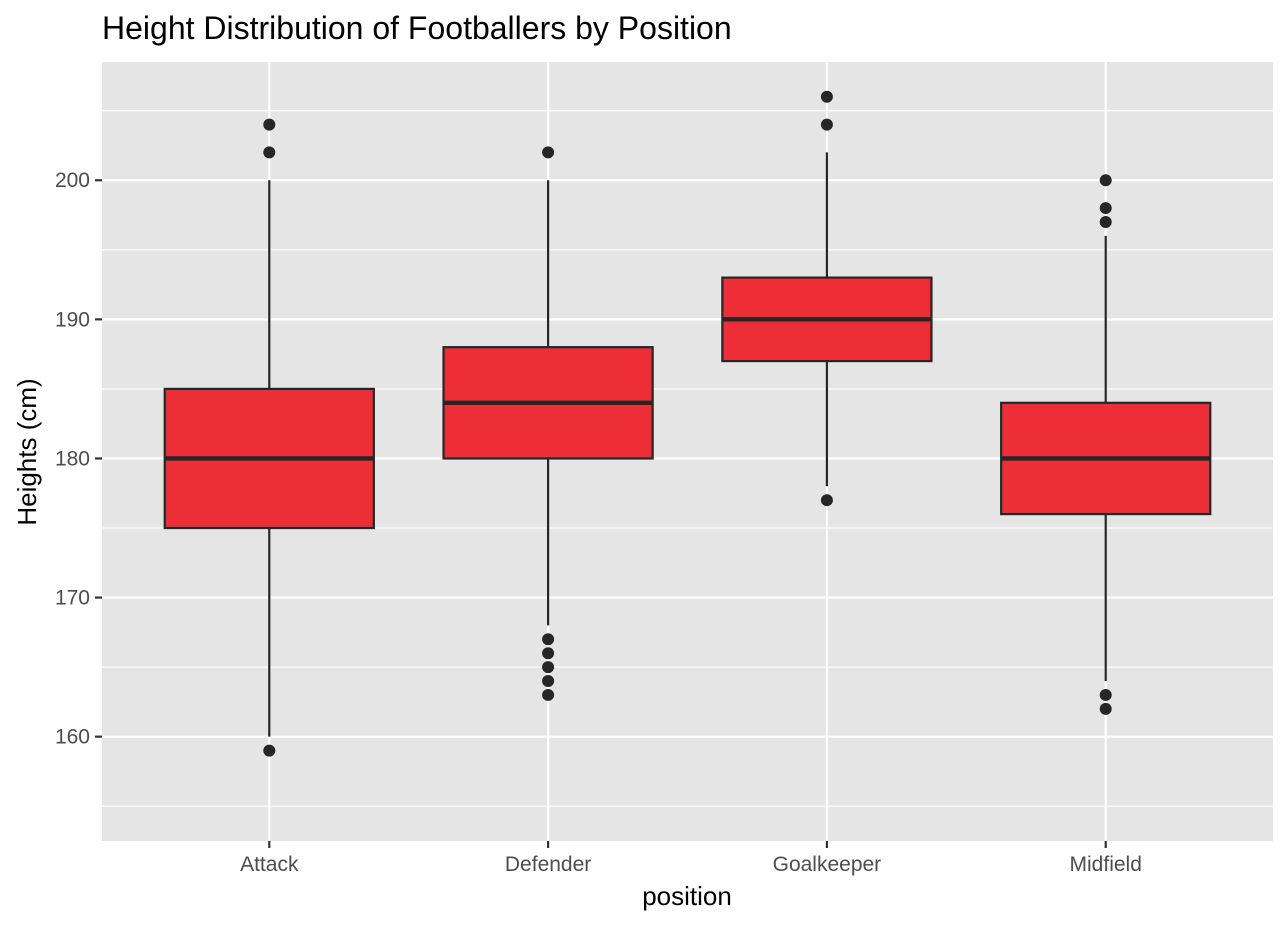 This screenshot has height=926, width=1288. What do you see at coordinates (269, 437) in the screenshot?
I see `box-attack` at bounding box center [269, 437].